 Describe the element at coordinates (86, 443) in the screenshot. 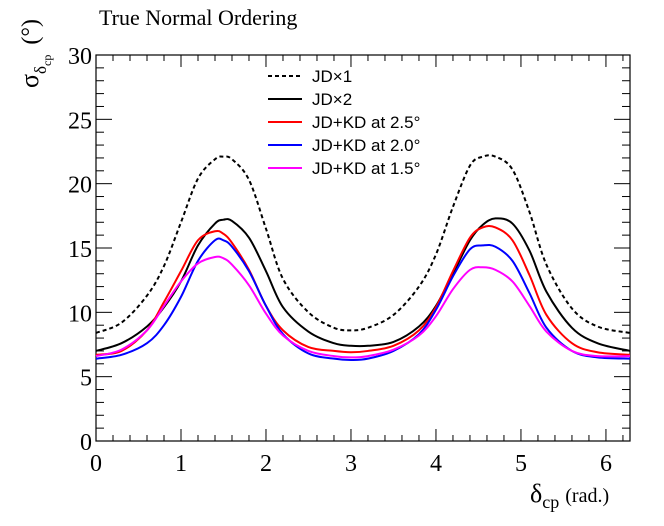

I see `y-tick-label: 0` at that location.